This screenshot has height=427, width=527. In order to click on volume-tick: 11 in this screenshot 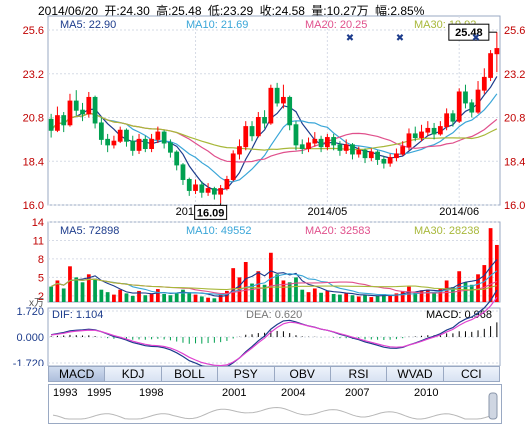, I will do `click(38, 241)`.